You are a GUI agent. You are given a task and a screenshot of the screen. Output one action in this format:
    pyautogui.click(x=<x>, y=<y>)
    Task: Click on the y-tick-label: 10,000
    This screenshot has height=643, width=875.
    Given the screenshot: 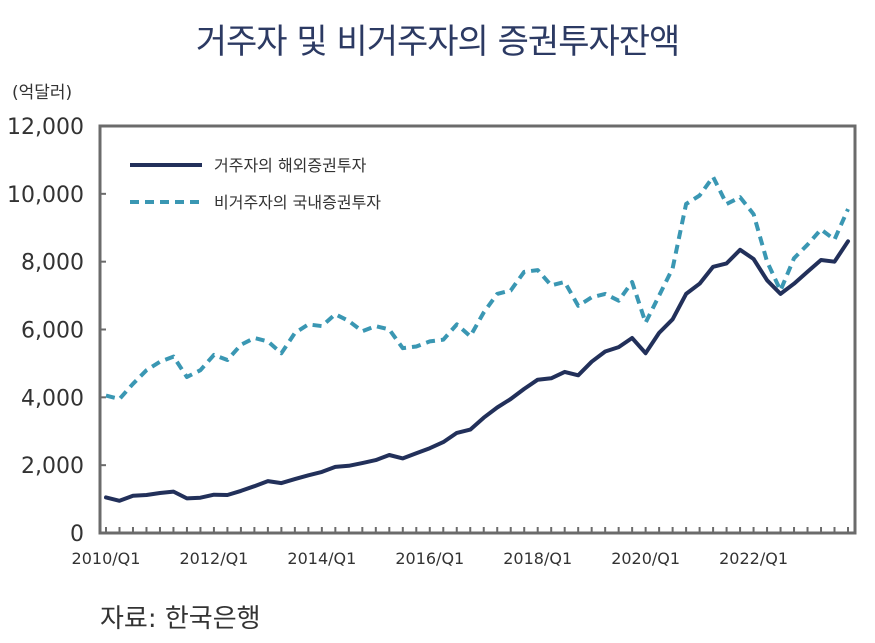 What is the action you would take?
    pyautogui.click(x=45, y=195)
    